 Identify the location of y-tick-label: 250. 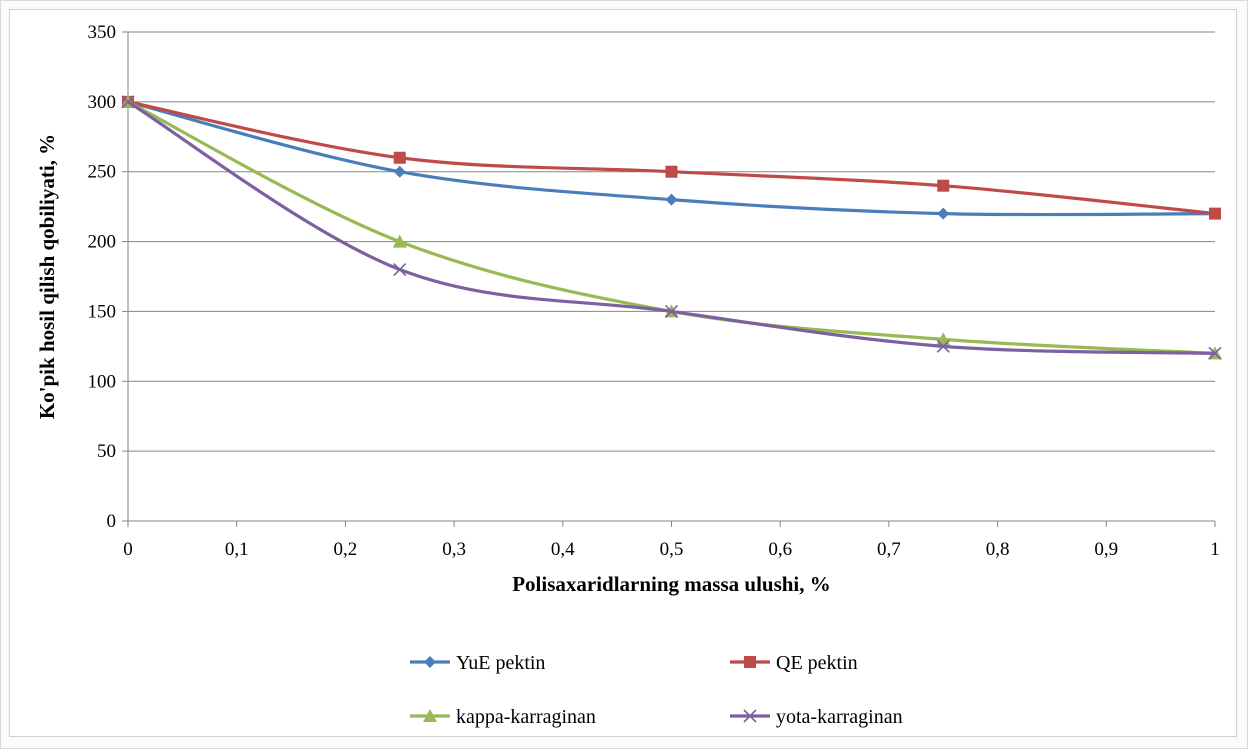
(102, 172).